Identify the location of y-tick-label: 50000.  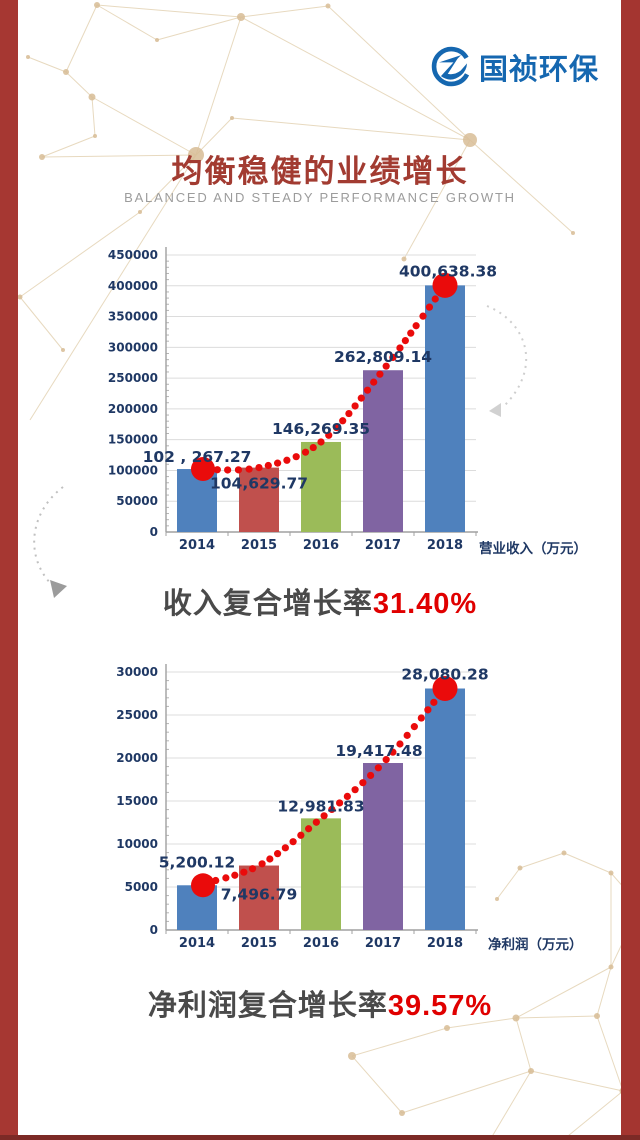
(137, 501).